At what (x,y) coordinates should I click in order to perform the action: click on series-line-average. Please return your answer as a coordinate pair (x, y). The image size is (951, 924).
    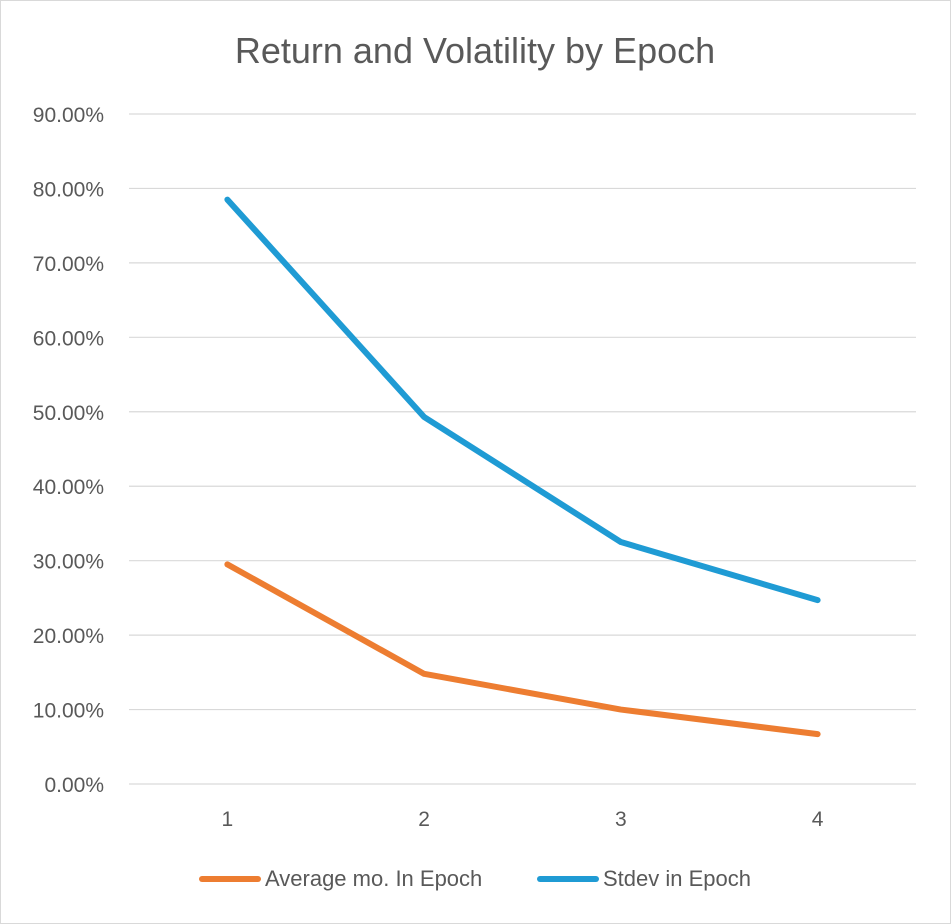
    Looking at the image, I should click on (522, 649).